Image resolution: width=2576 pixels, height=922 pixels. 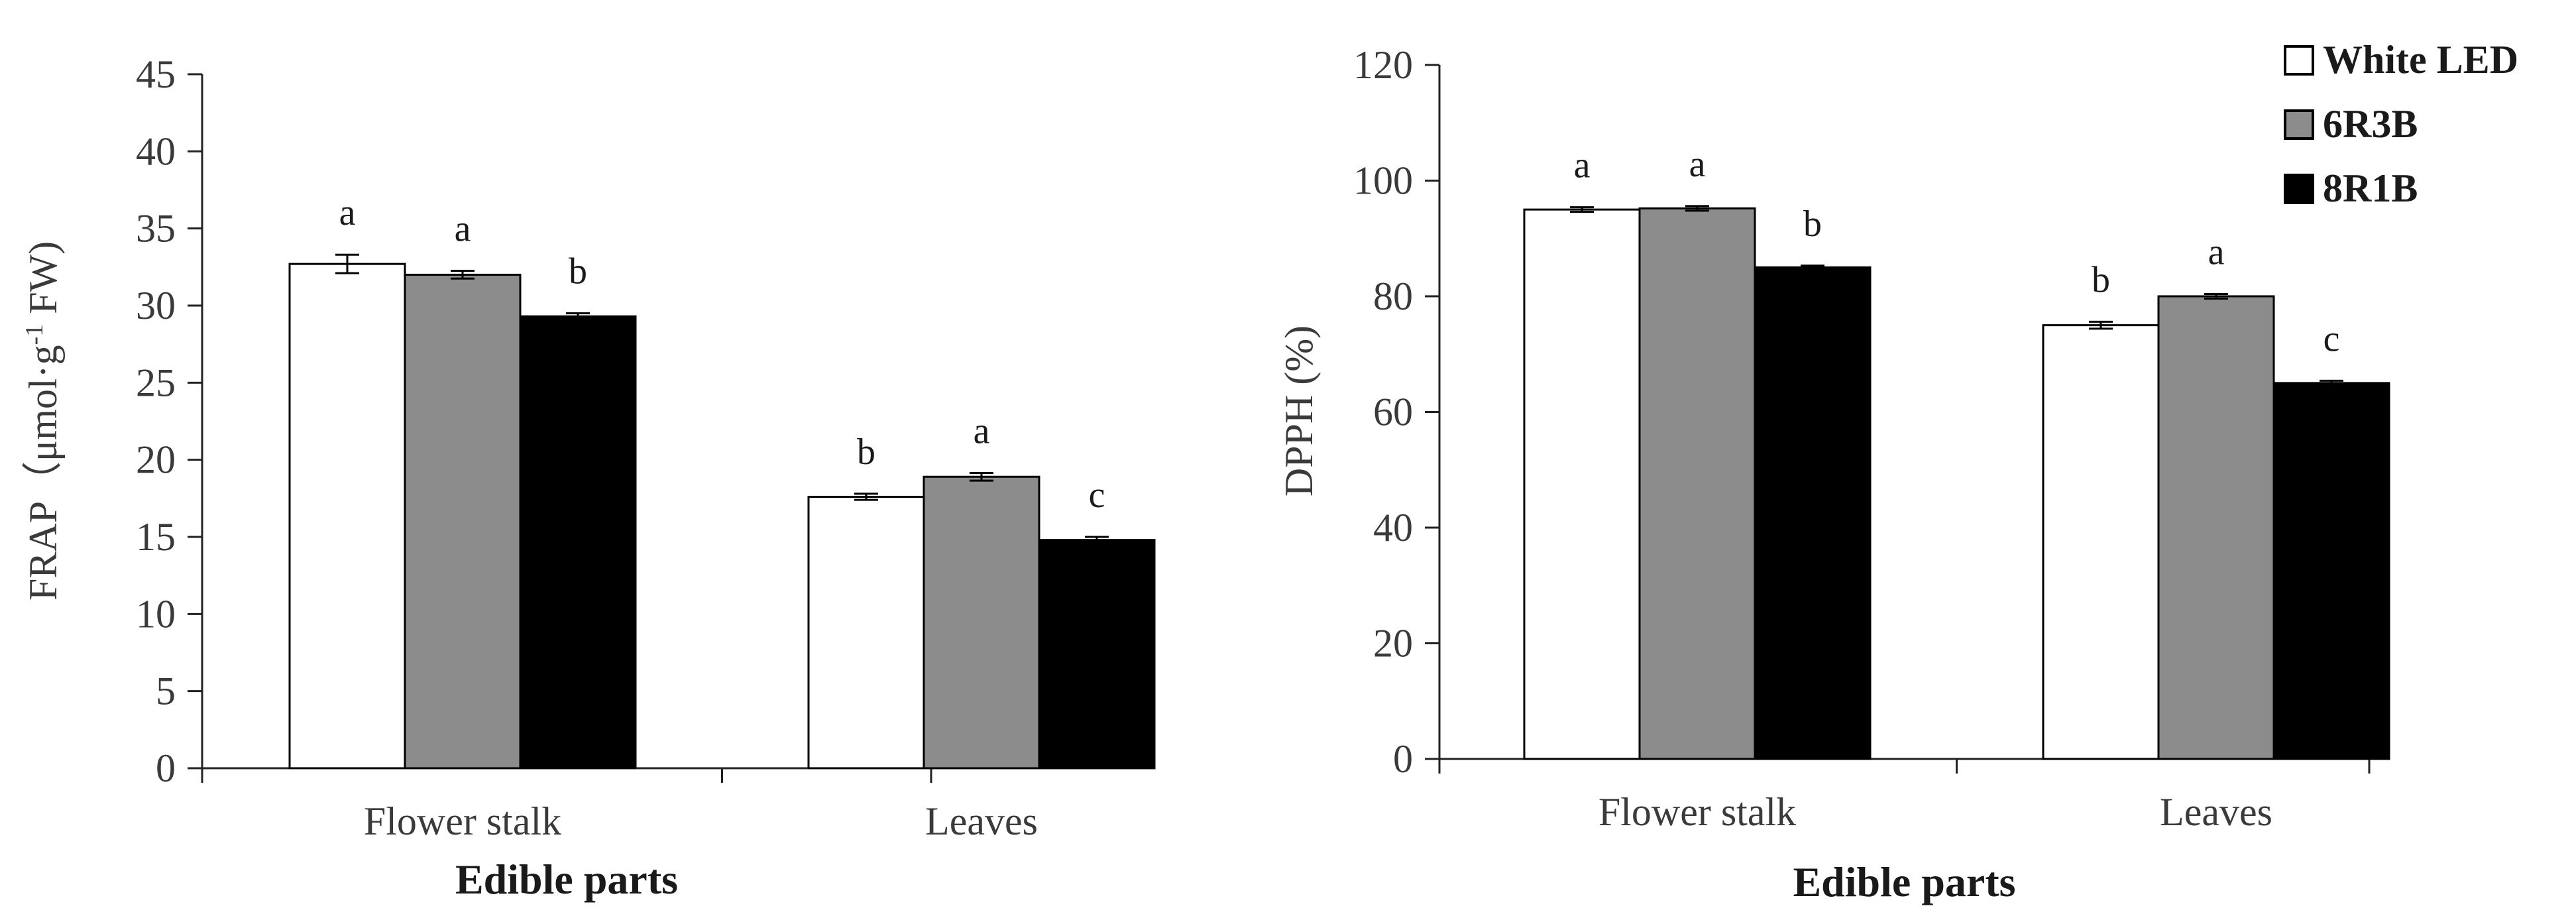 I want to click on y-axis-title: DPPH (%), so click(x=1299, y=410).